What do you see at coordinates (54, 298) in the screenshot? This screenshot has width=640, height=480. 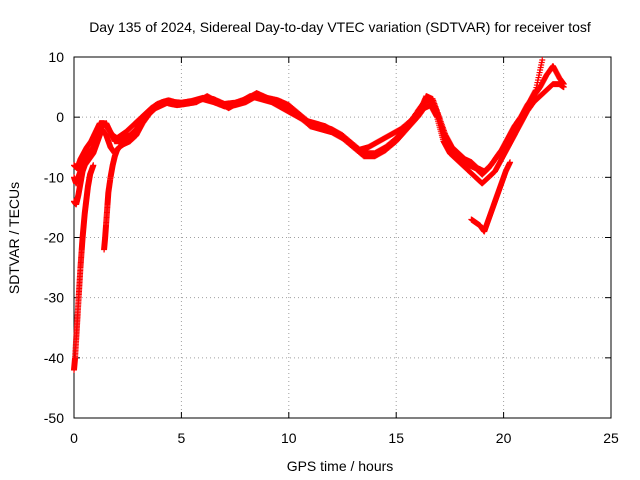 I see `y-tick-label: -30` at bounding box center [54, 298].